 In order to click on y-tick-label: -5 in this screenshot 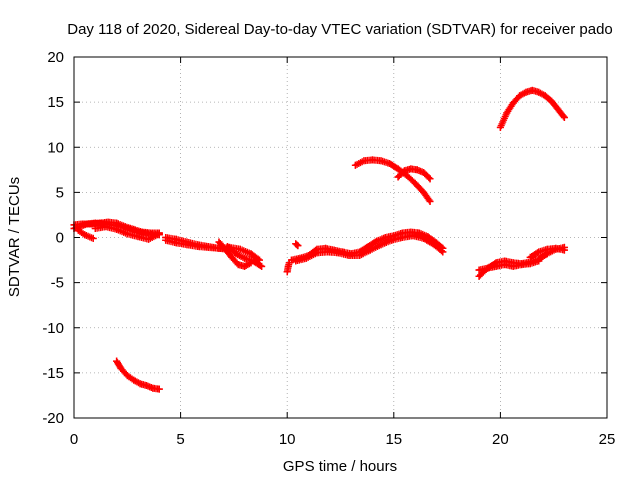, I will do `click(57, 283)`.